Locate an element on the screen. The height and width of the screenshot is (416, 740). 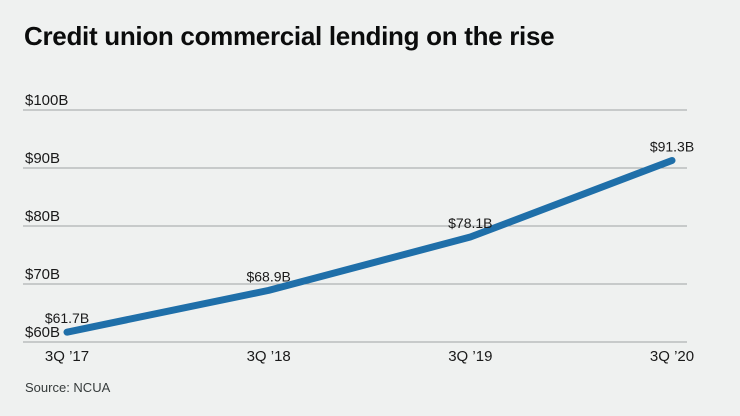
source-note: Source: NCUA is located at coordinates (68, 387).